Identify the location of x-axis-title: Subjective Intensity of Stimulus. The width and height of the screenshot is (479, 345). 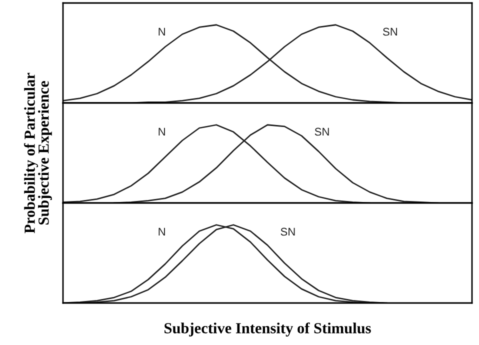
(267, 329).